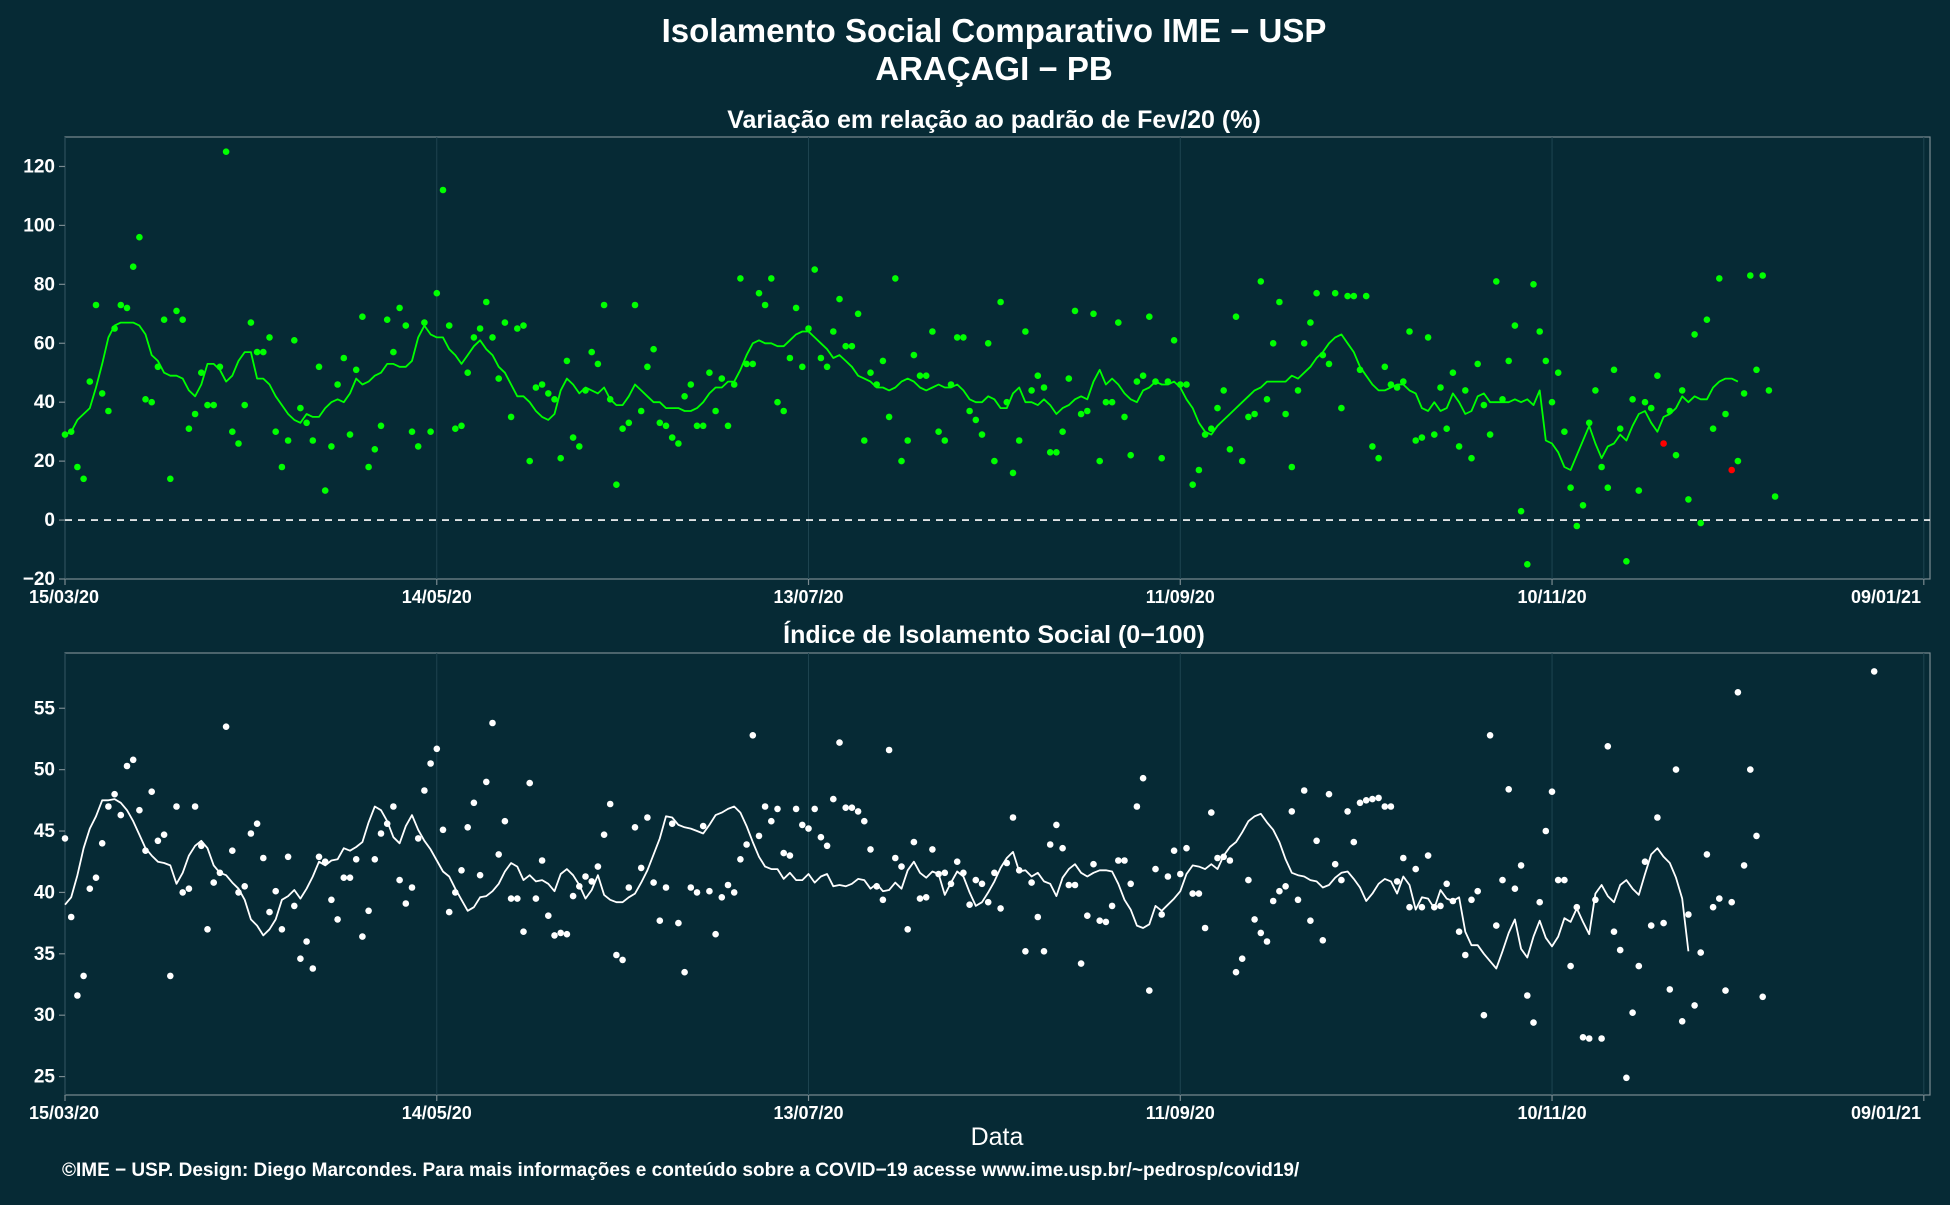  What do you see at coordinates (808, 1113) in the screenshot?
I see `index-x-tick-label: 13/07/20` at bounding box center [808, 1113].